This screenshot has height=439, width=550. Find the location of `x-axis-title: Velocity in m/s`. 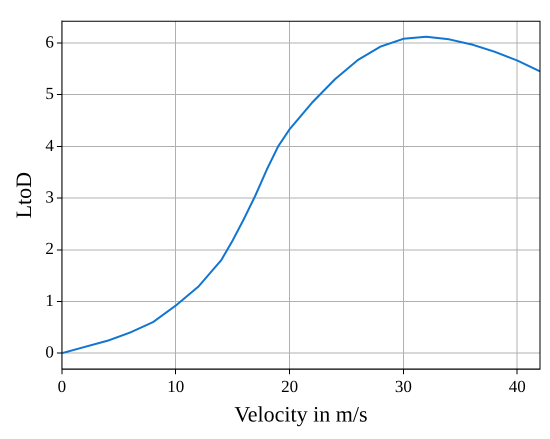

x-axis-title: Velocity in m/s is located at coordinates (301, 414).